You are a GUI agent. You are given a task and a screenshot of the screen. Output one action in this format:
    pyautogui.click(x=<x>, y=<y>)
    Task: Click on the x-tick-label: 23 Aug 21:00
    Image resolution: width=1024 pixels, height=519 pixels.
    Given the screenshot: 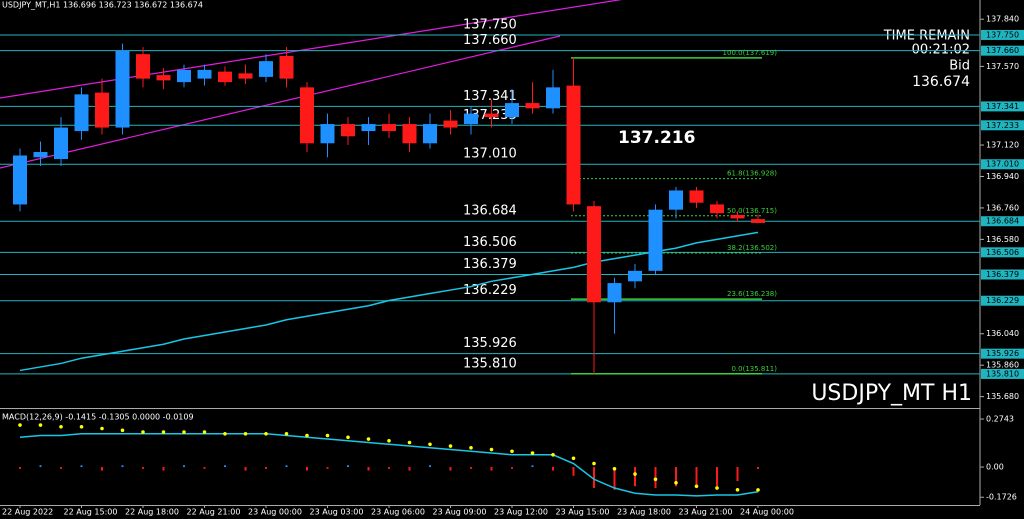 What is the action you would take?
    pyautogui.click(x=706, y=512)
    